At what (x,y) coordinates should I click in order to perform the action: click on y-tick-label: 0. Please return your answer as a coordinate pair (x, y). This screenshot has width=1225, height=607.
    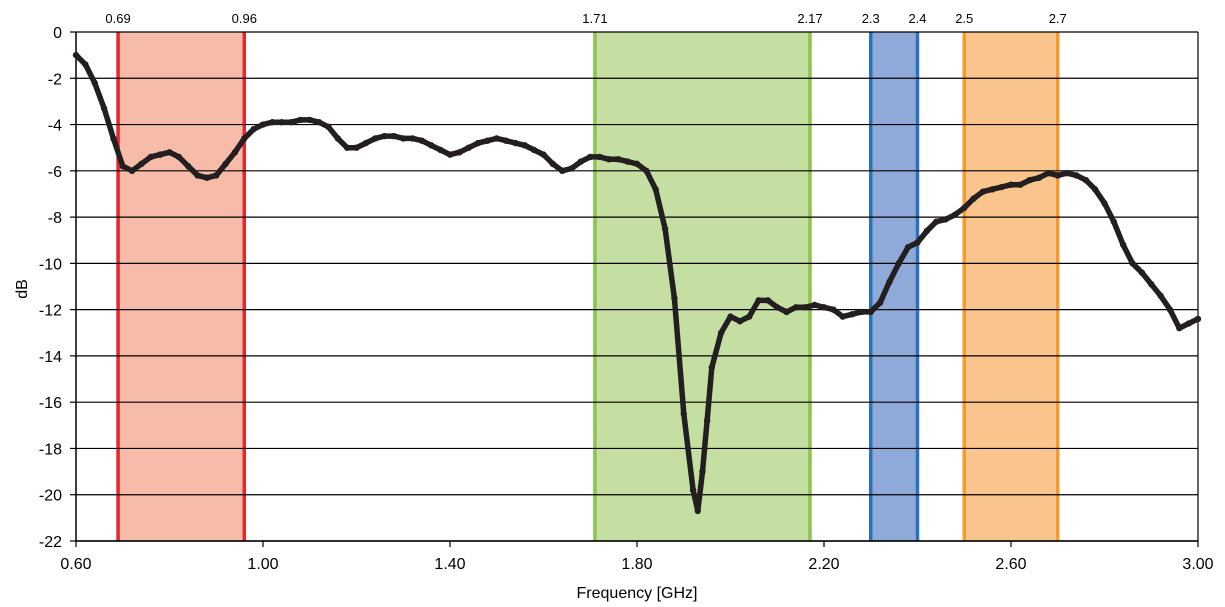
    Looking at the image, I should click on (57, 33).